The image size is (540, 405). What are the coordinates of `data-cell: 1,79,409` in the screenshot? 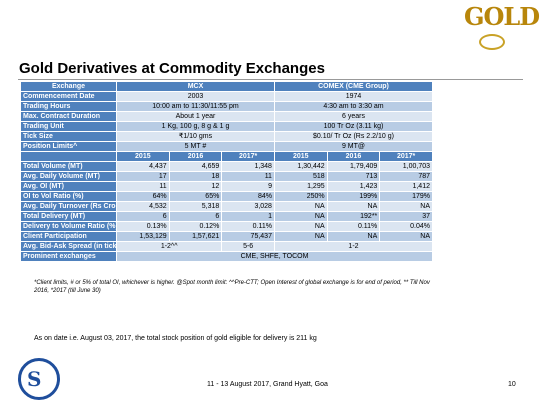 It's located at (353, 166).